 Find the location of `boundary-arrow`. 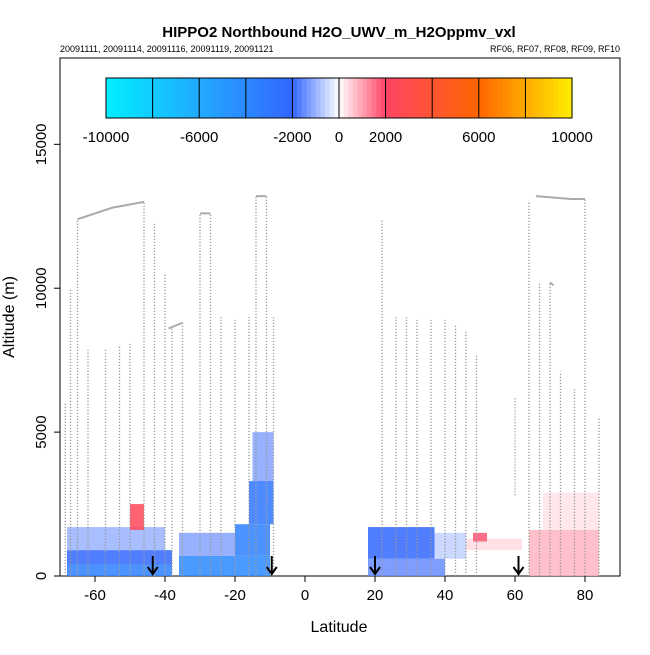

boundary-arrow is located at coordinates (271, 566).